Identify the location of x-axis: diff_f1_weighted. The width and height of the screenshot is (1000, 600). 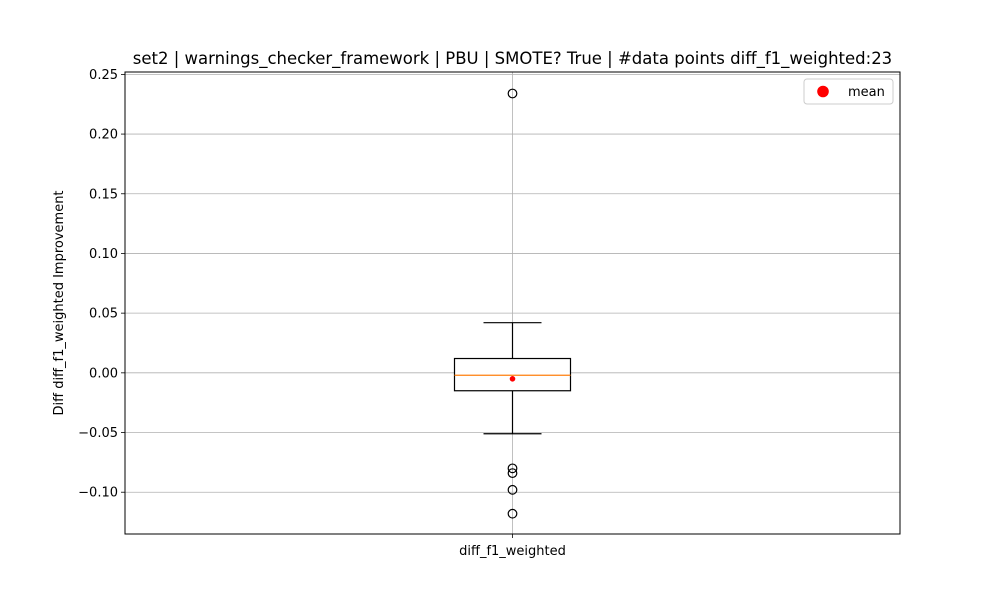
(512, 546).